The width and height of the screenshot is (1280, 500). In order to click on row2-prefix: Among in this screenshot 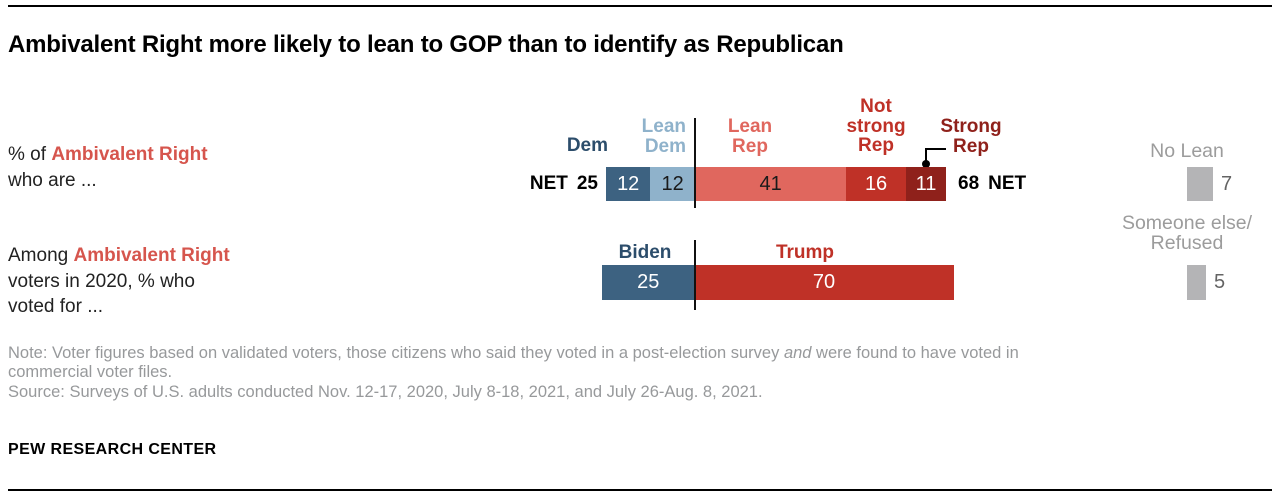, I will do `click(41, 255)`.